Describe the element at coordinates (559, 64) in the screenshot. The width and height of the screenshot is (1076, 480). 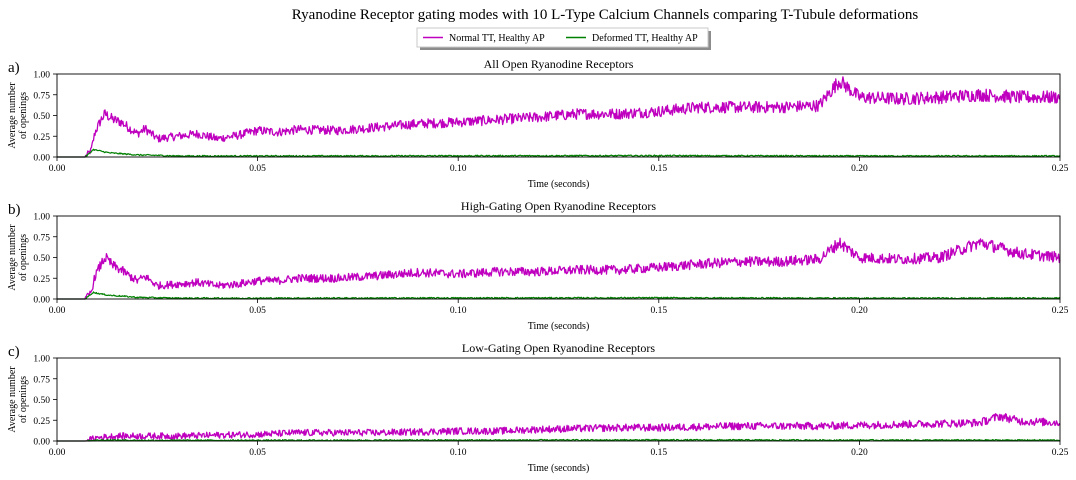
I see `panel-title: All Open Ryanodine Receptors` at that location.